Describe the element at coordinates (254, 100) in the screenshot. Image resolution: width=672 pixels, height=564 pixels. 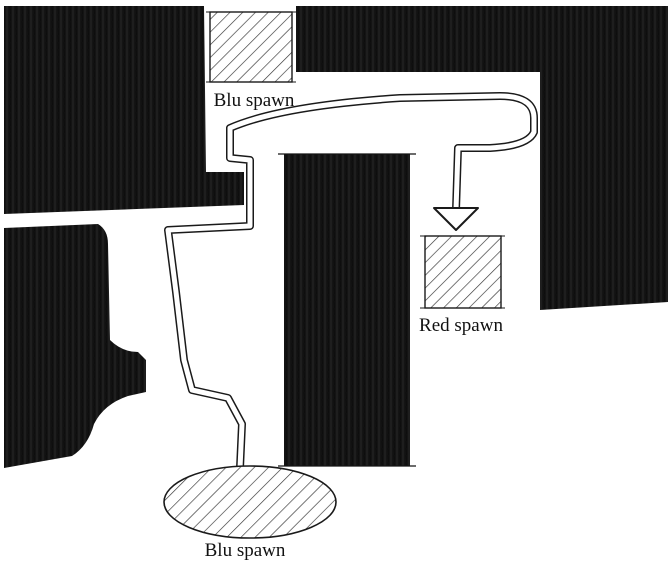
I see `blu-spawn-top-label: Blu spawn` at that location.